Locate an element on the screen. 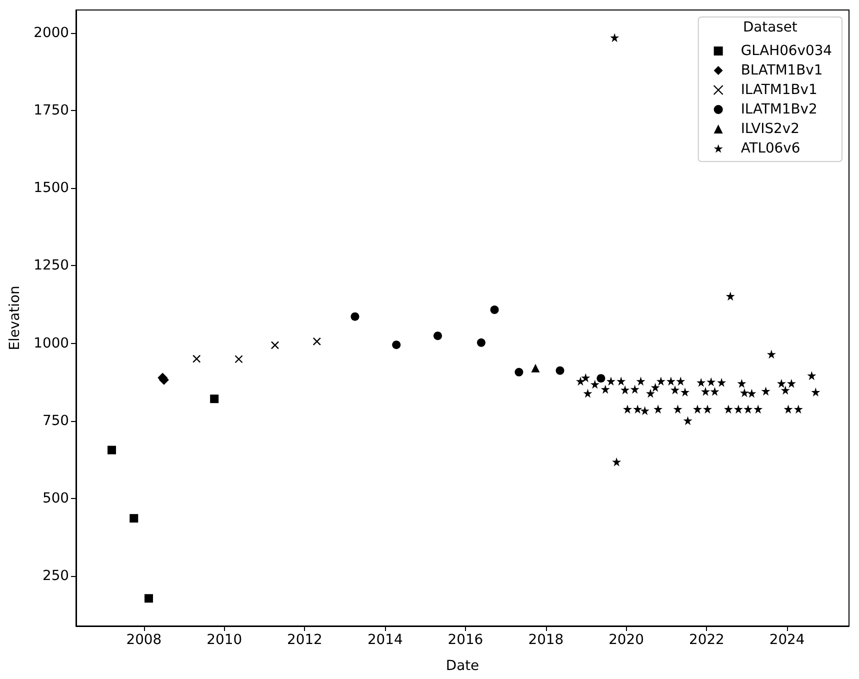 The width and height of the screenshot is (859, 679). legend-label: ATL06v6 is located at coordinates (770, 148).